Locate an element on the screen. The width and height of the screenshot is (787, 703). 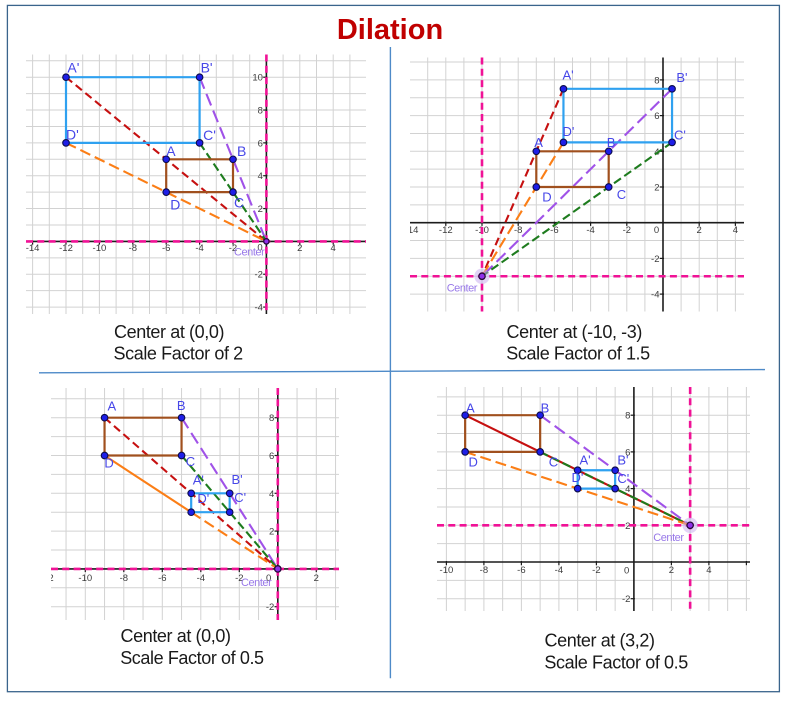
svg-text: Scale Factor of 2 is located at coordinates (179, 354).